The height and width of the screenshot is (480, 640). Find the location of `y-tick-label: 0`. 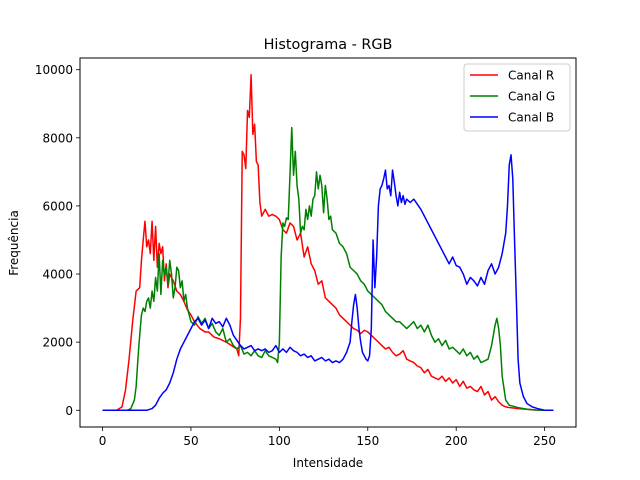

y-tick-label: 0 is located at coordinates (69, 411).